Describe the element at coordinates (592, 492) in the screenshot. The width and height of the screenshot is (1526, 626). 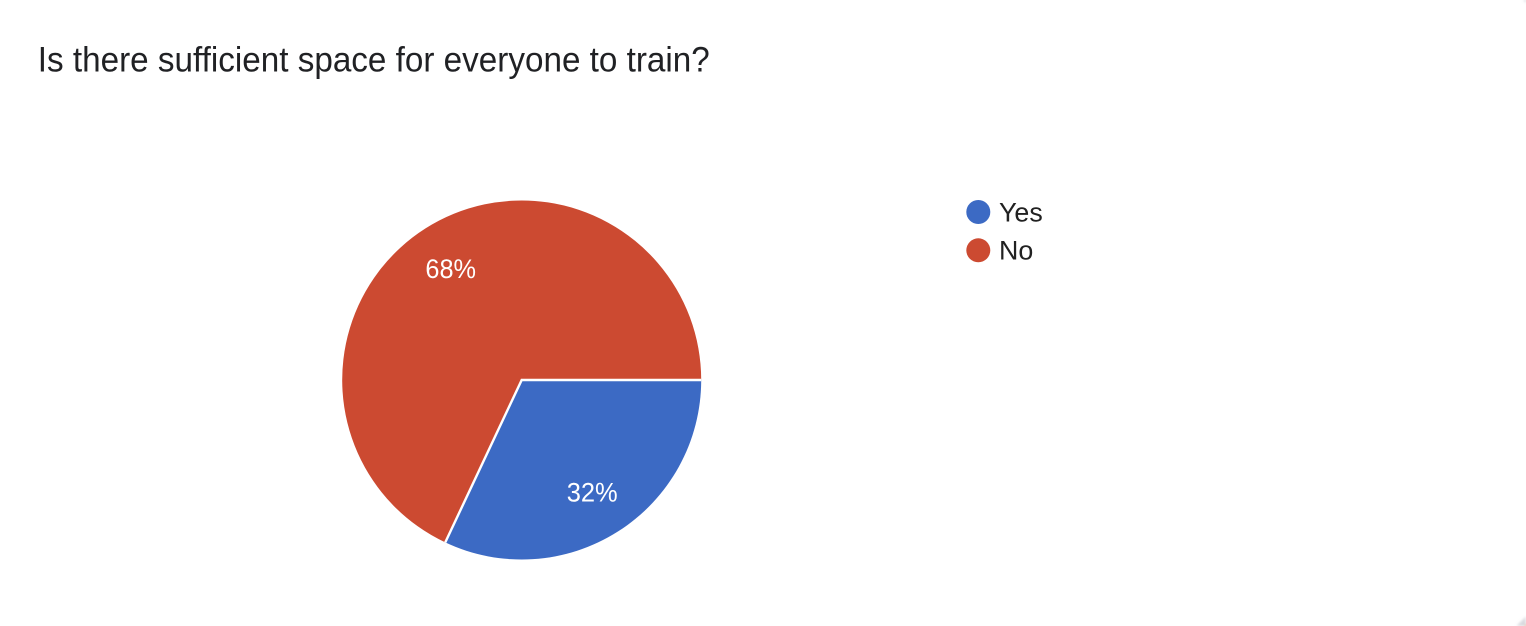
I see `svg-text: 32%` at that location.